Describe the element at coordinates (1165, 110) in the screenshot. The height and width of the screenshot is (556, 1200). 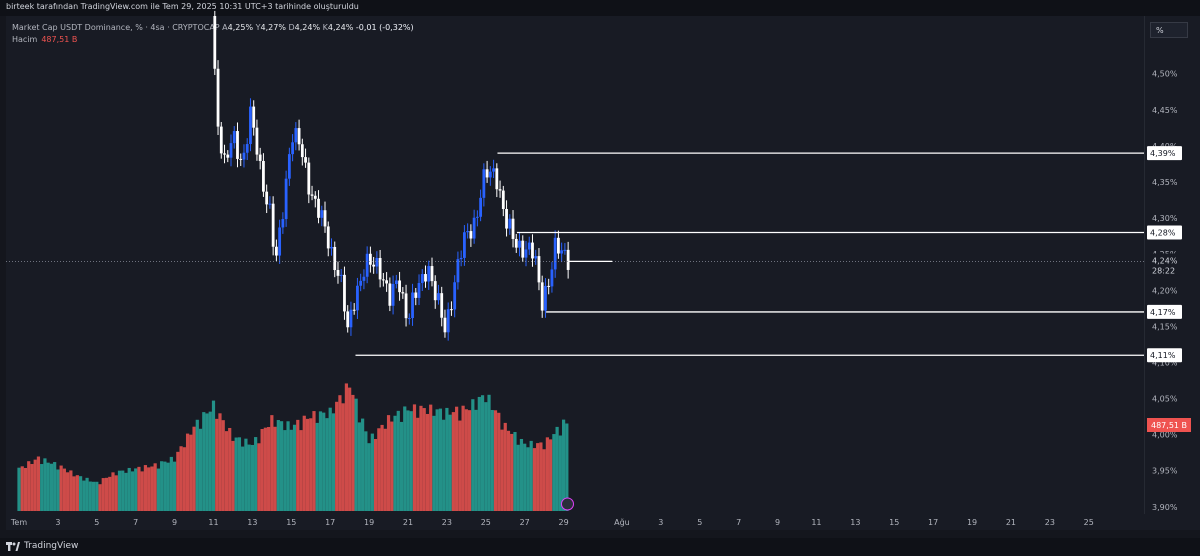
I see `y-tick-label: 4,45%` at that location.